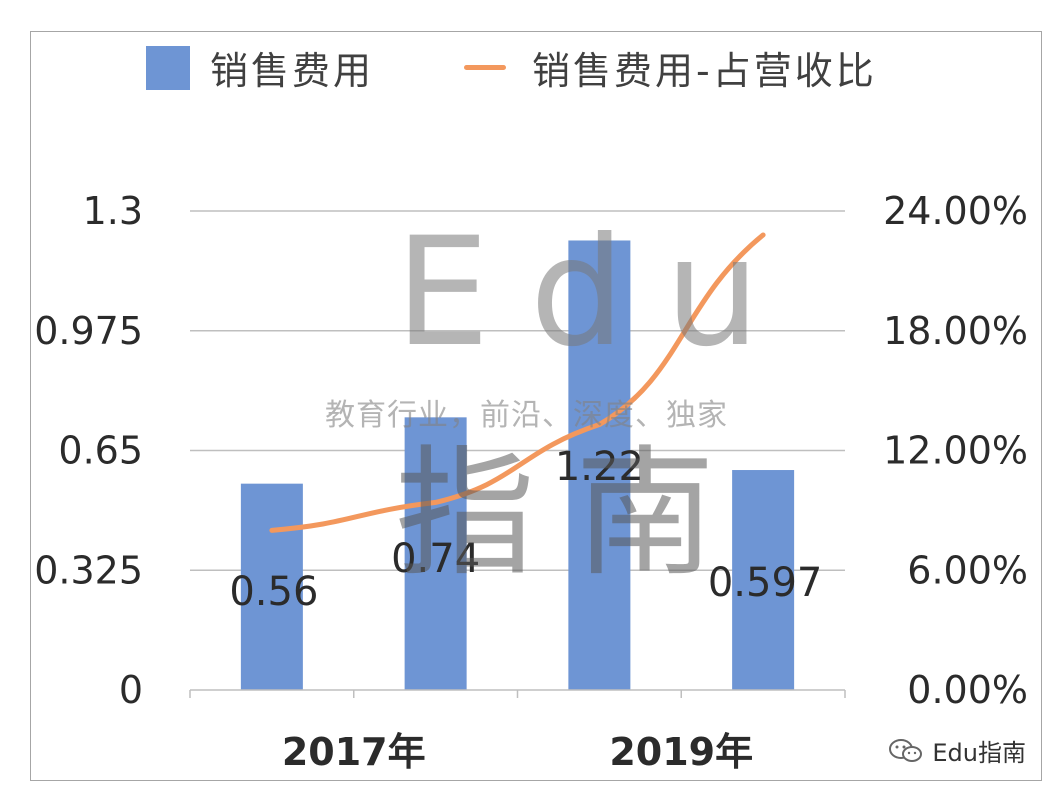  Describe the element at coordinates (435, 559) in the screenshot. I see `bar-value-label: 0.74` at that location.